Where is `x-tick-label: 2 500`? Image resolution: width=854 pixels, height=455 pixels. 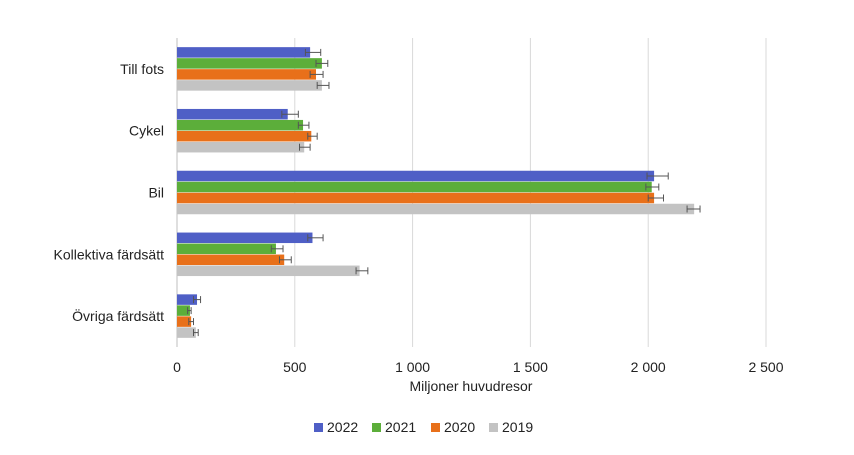
x-tick-label: 2 500 is located at coordinates (765, 367).